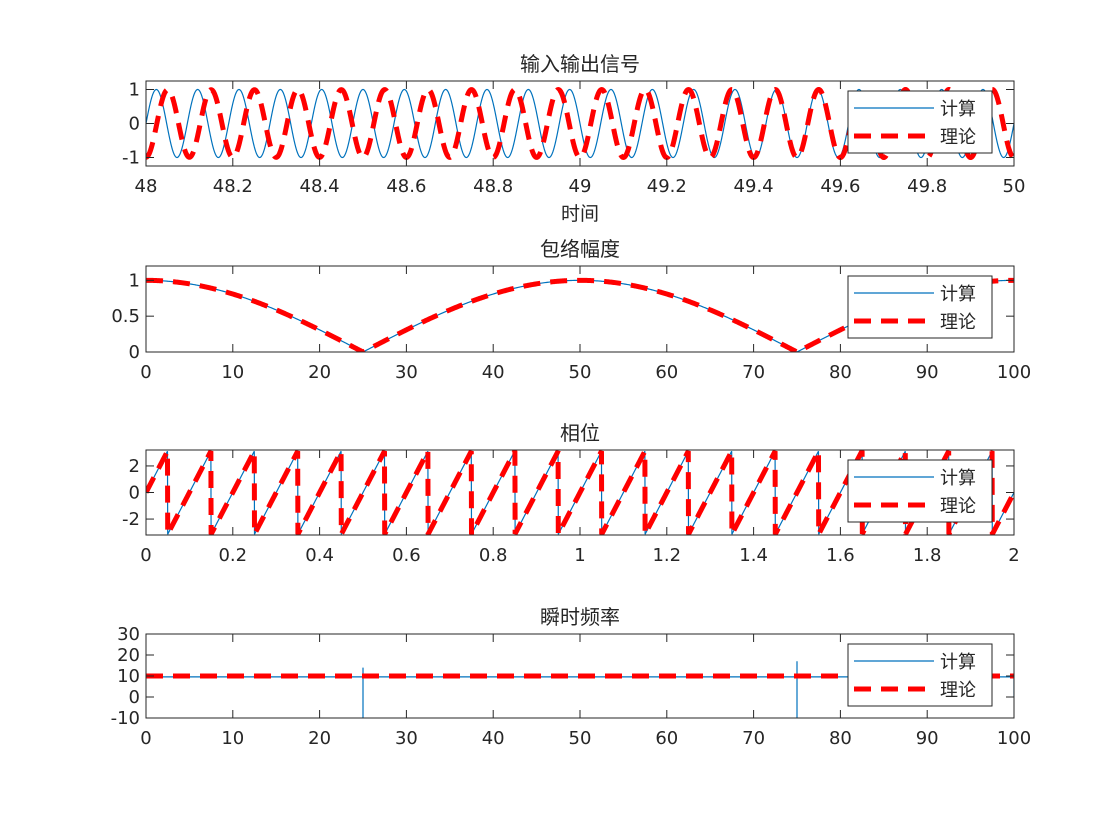  I want to click on x-tick-label: 49.8, so click(927, 186).